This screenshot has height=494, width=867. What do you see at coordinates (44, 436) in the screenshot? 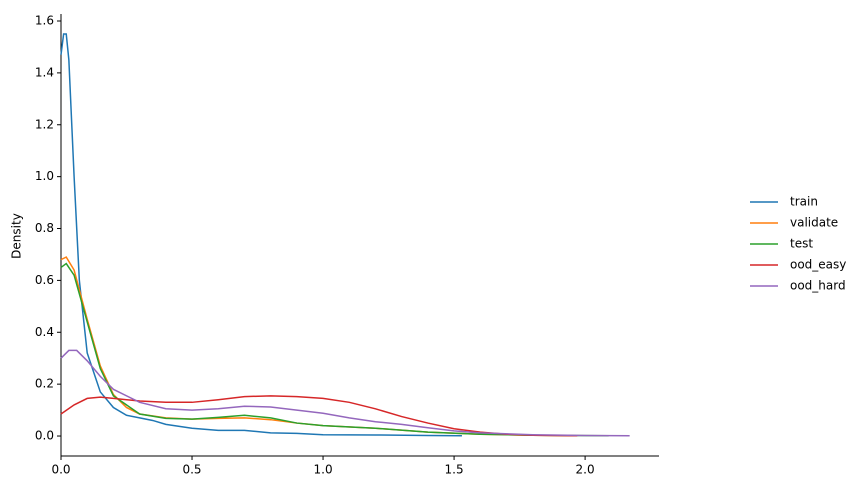
I see `y-tick-label: 0.0` at bounding box center [44, 436].